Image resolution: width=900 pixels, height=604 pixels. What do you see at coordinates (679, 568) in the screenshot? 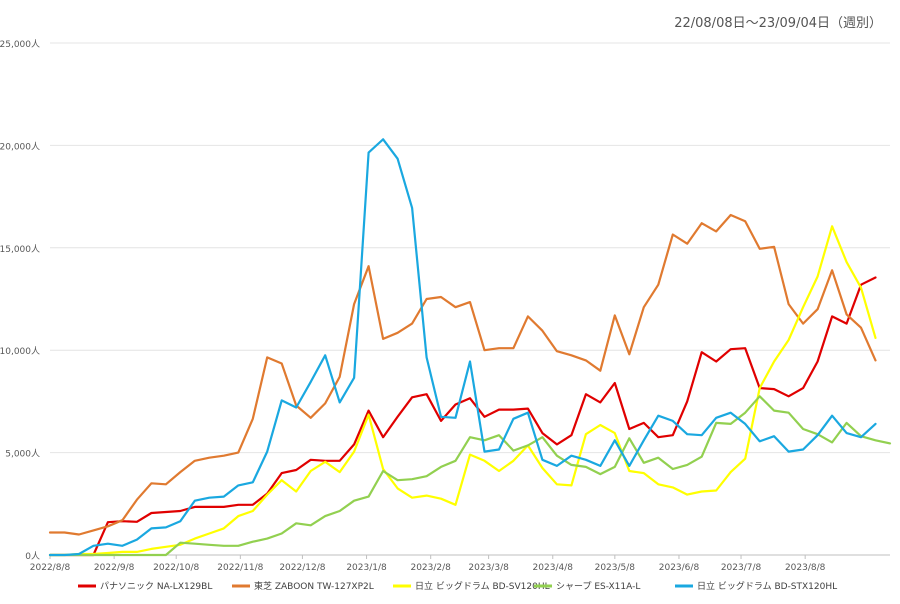
I see `x-tick-label: 2023/6/8` at bounding box center [679, 568].